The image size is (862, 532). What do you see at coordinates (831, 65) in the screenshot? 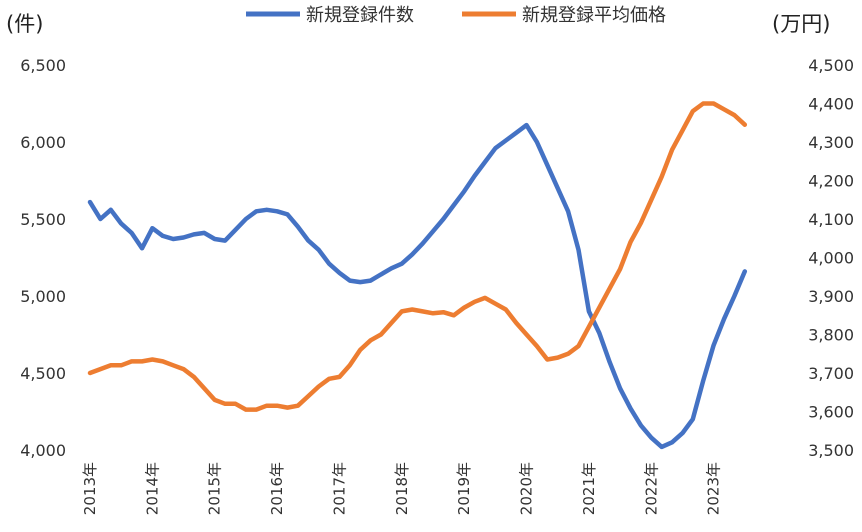
I see `right-tick-label: 4,500` at bounding box center [831, 65].